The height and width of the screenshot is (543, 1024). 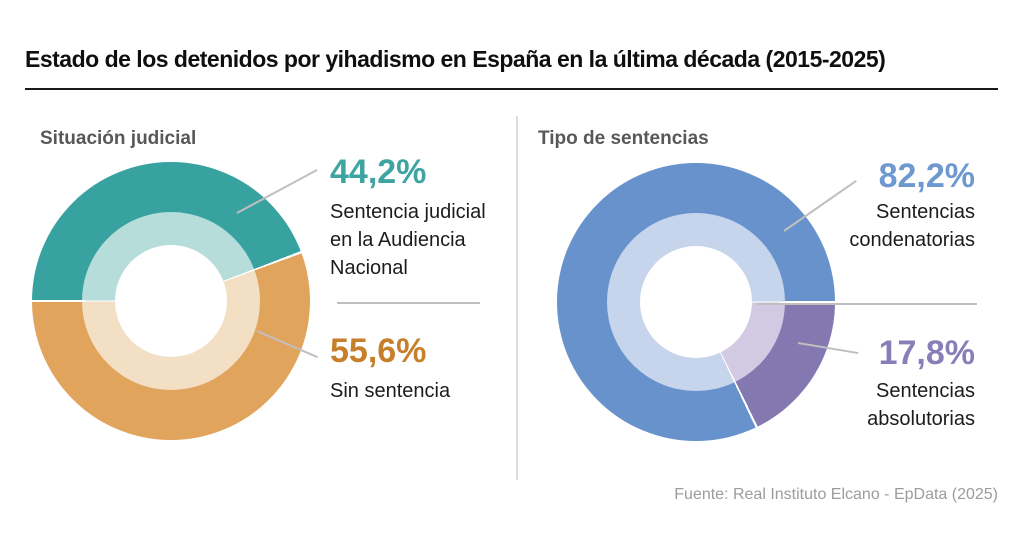 What do you see at coordinates (517, 298) in the screenshot?
I see `panel-divider` at bounding box center [517, 298].